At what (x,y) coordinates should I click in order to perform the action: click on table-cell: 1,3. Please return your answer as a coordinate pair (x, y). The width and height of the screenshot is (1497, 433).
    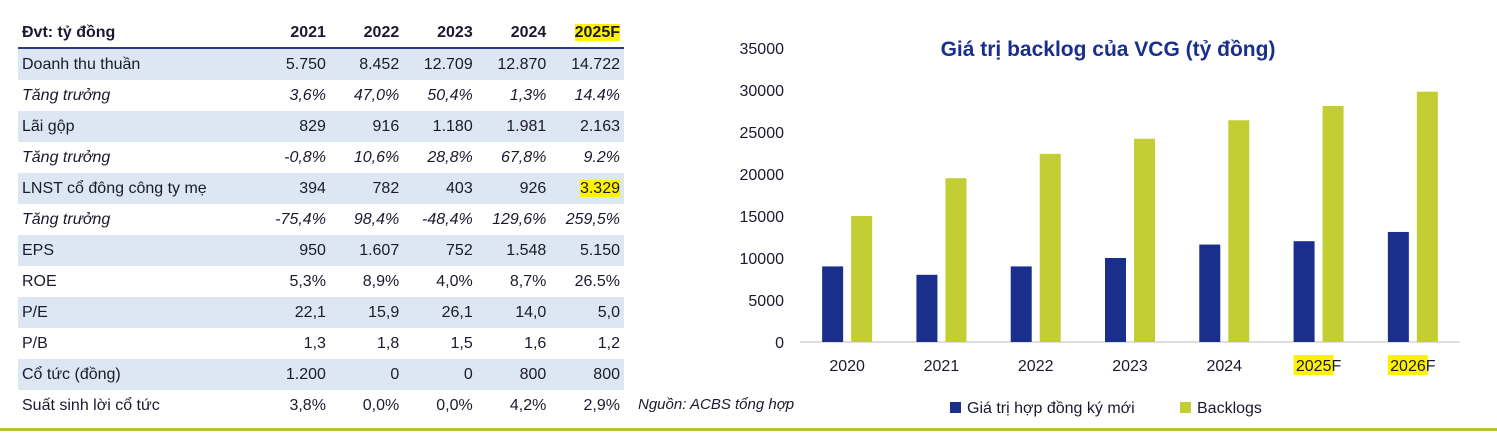
    Looking at the image, I should click on (314, 343).